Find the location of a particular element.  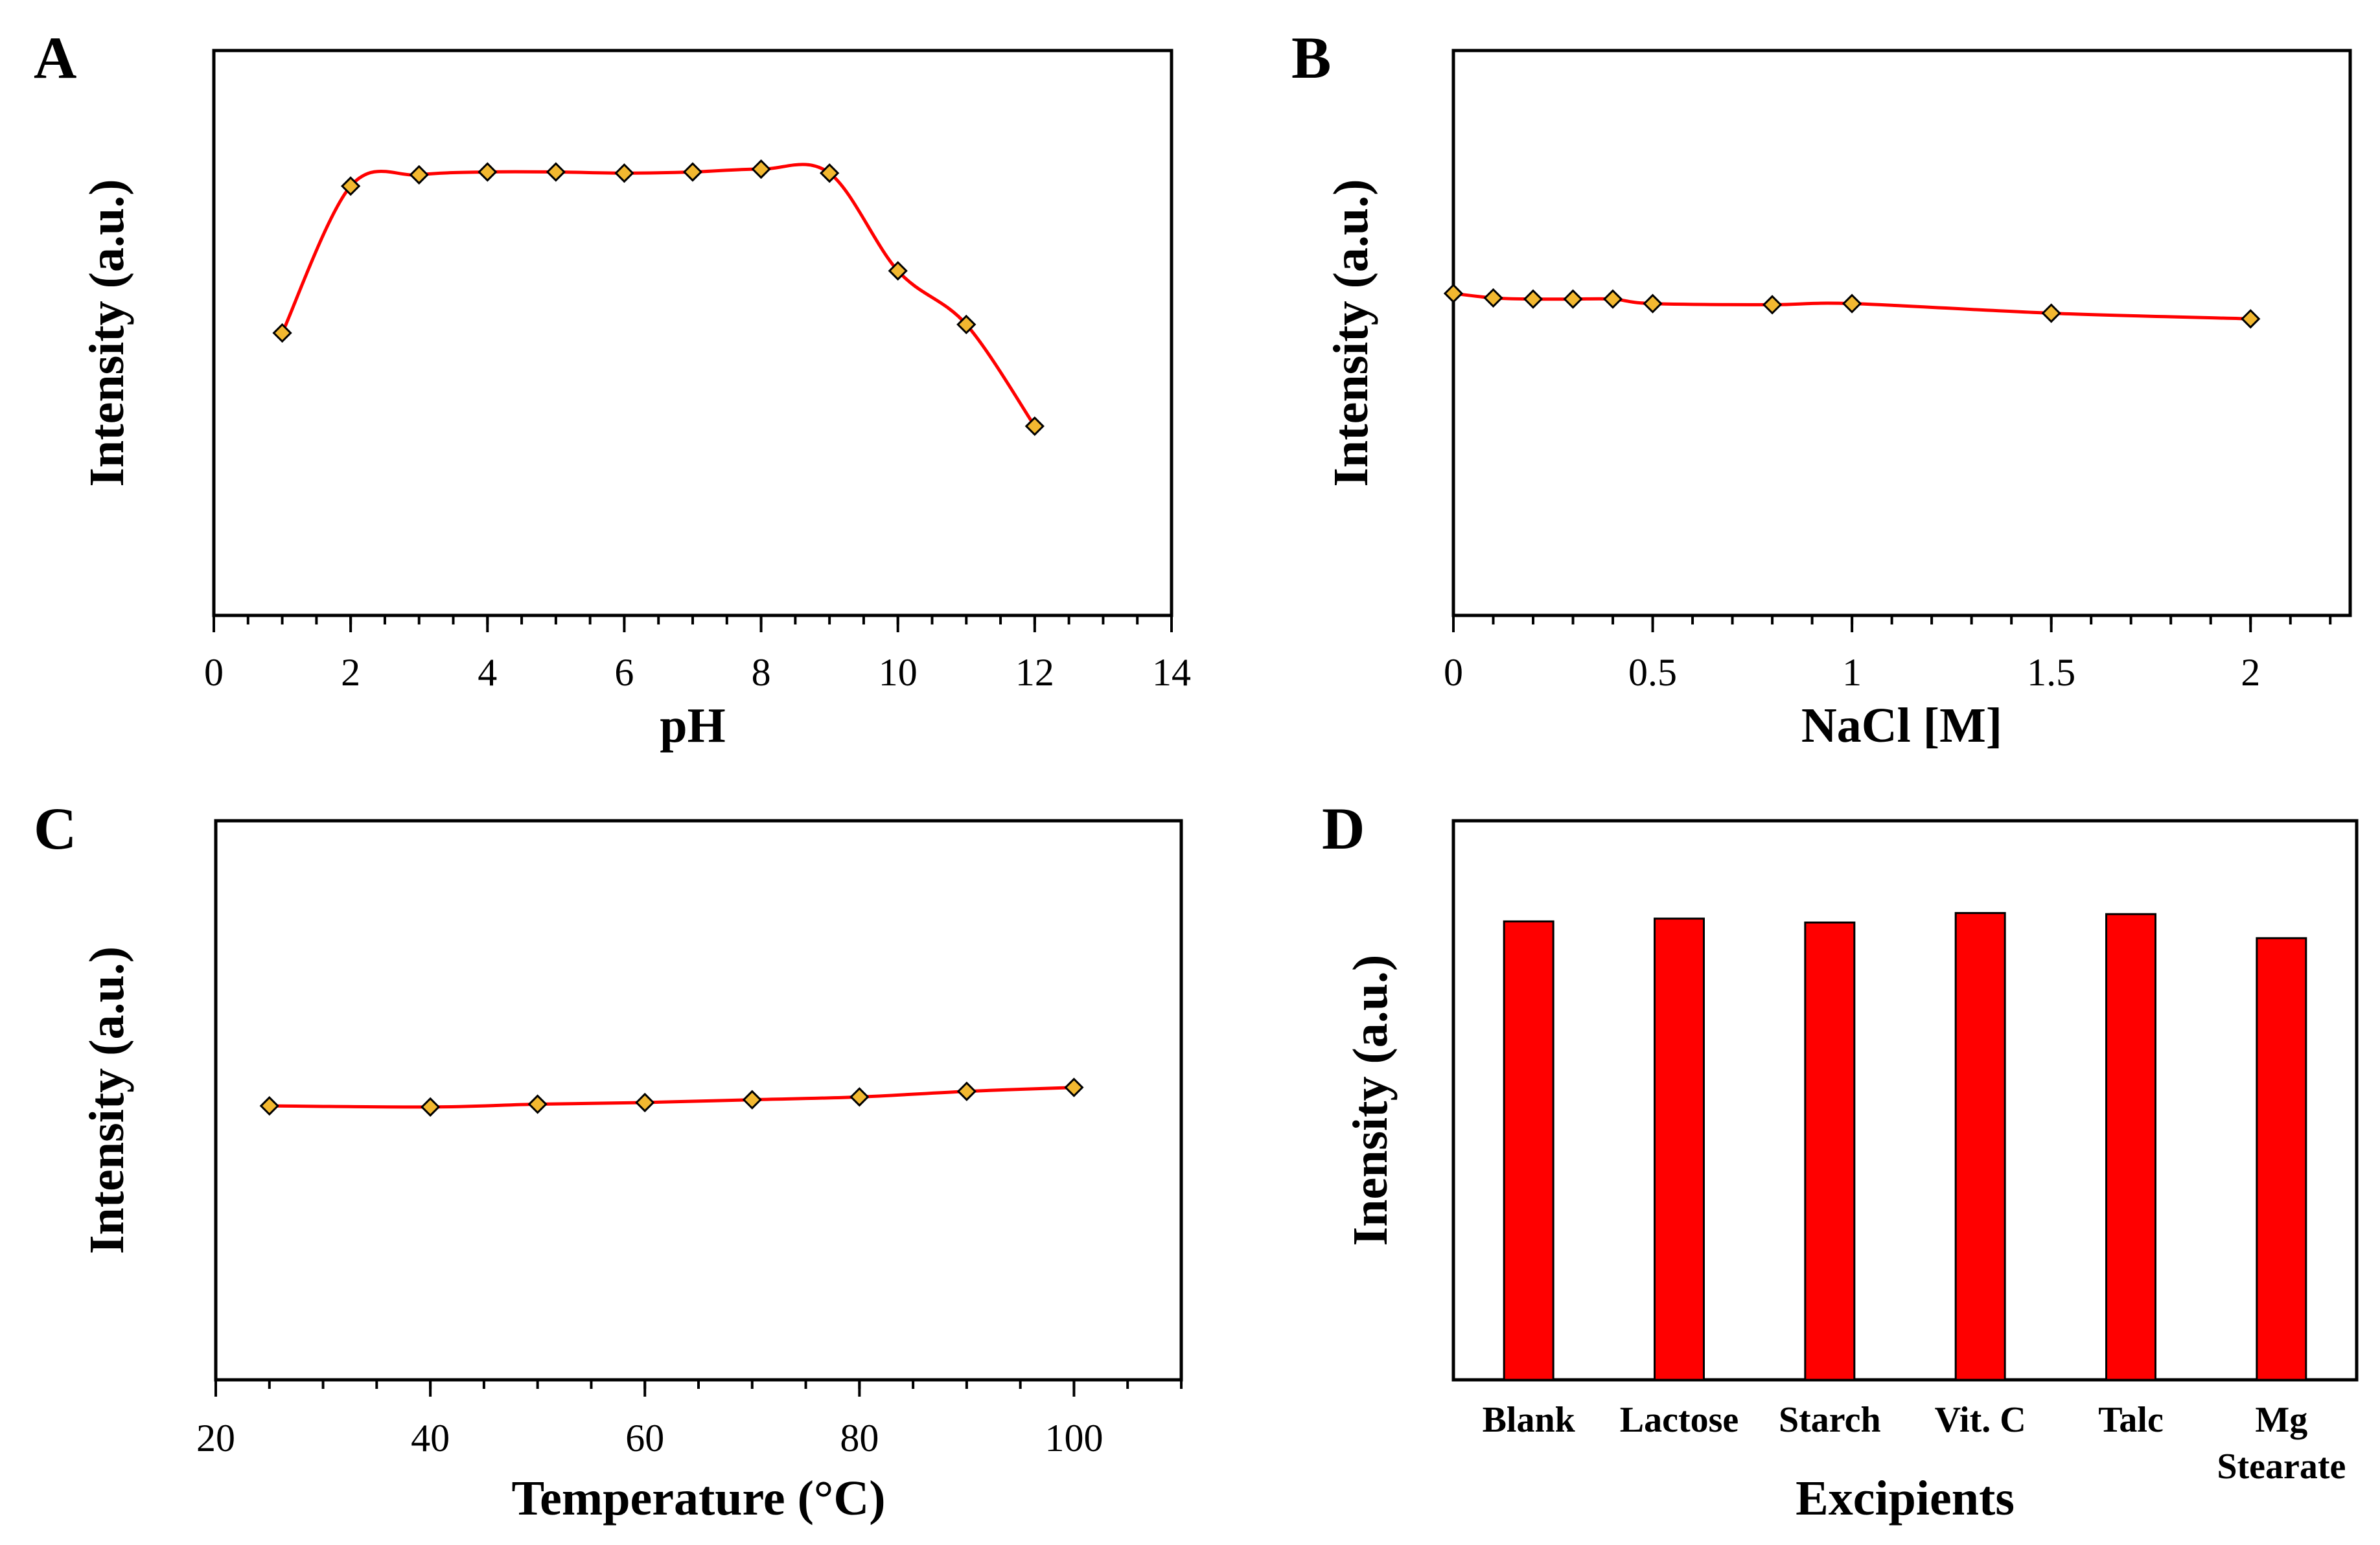

category-label: Lactose is located at coordinates (1679, 1420).